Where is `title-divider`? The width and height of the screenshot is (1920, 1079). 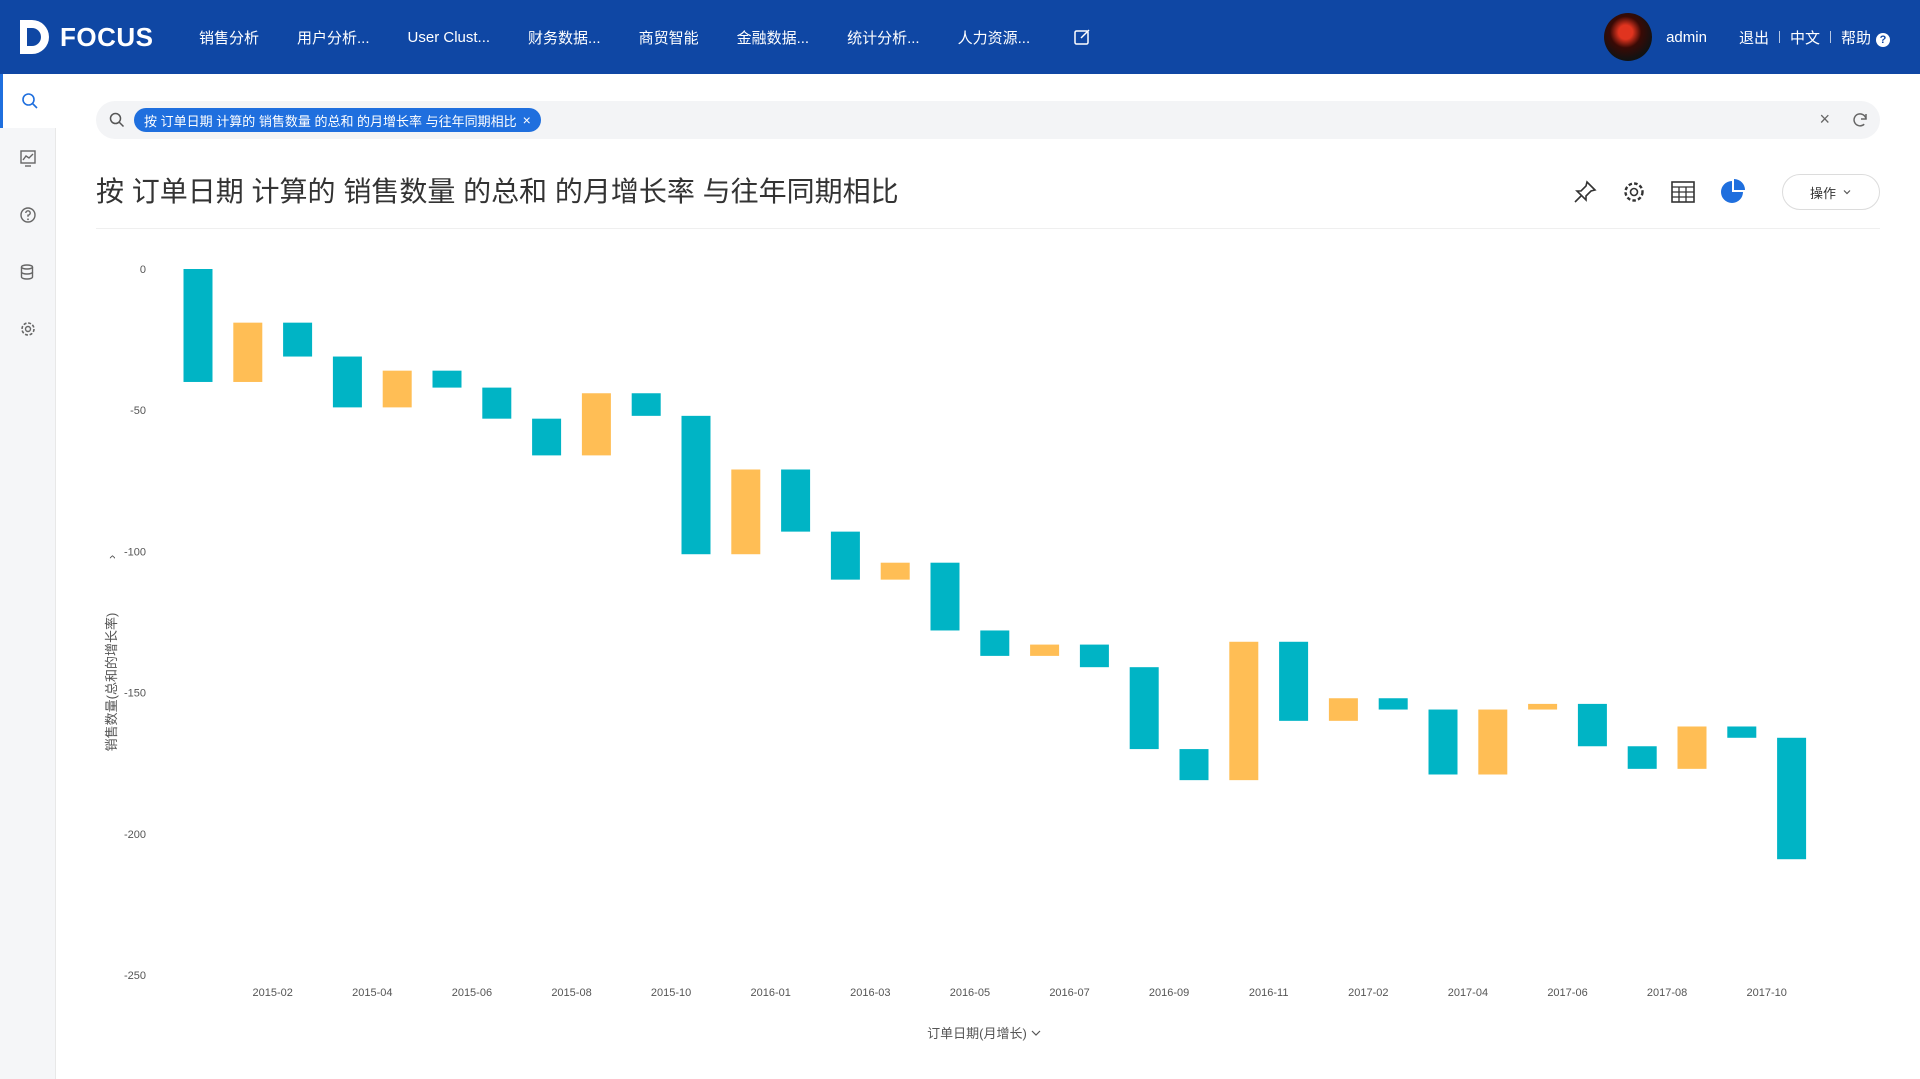
title-divider is located at coordinates (988, 228).